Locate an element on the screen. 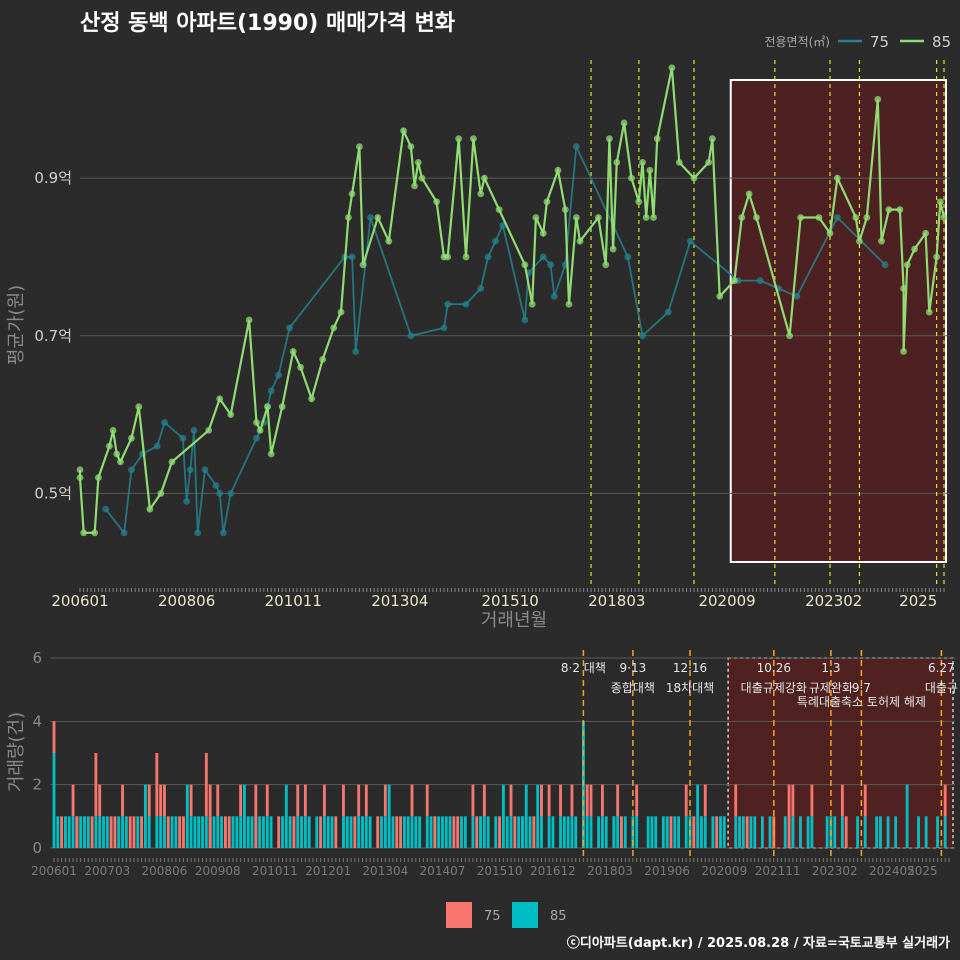 The height and width of the screenshot is (960, 960). highlight-box is located at coordinates (838, 321).